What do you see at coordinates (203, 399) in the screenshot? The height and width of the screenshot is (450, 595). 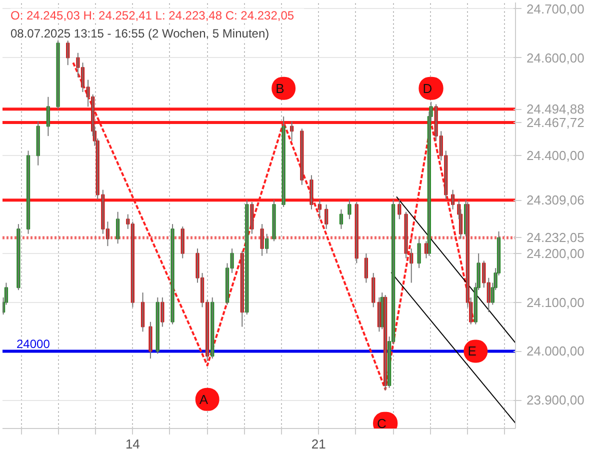 I see `annotation: A` at bounding box center [203, 399].